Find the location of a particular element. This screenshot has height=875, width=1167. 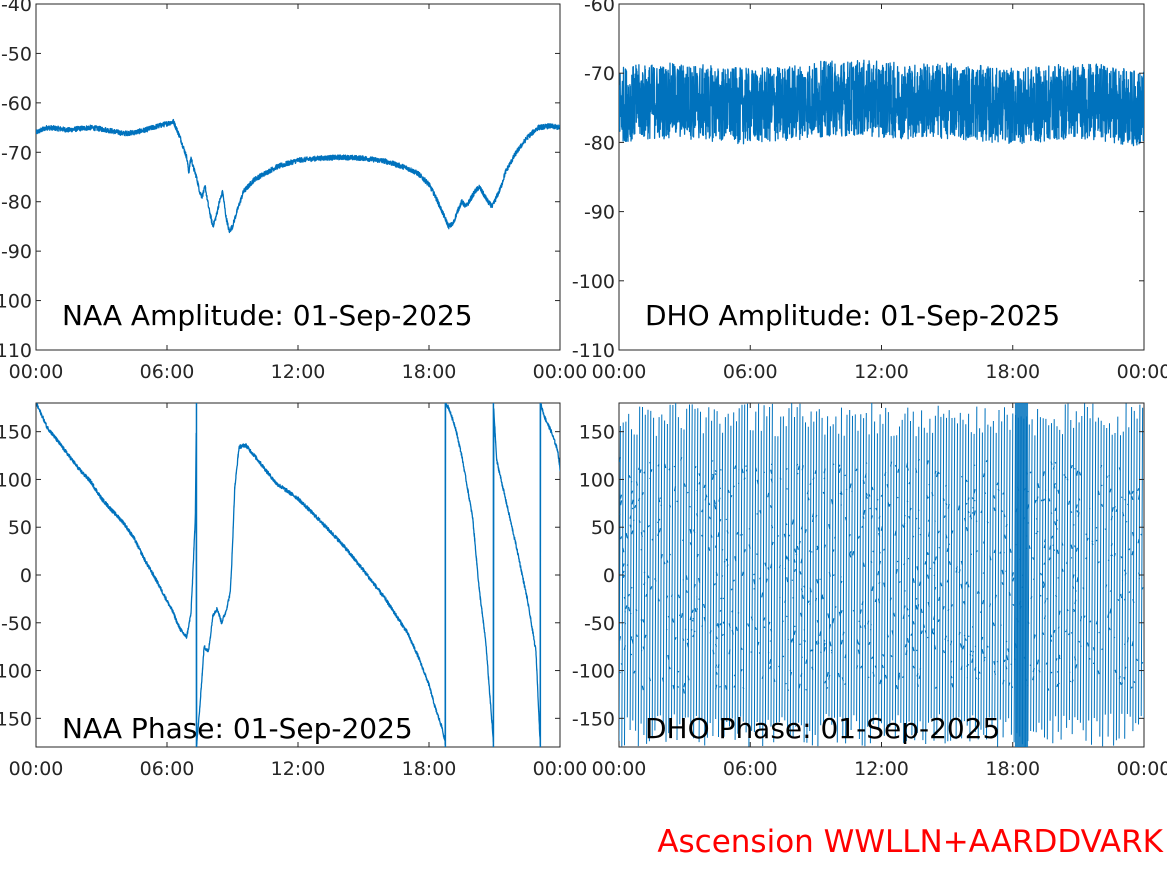

title-naa-phase: NAA Phase: 01-Sep-2025 is located at coordinates (237, 728).